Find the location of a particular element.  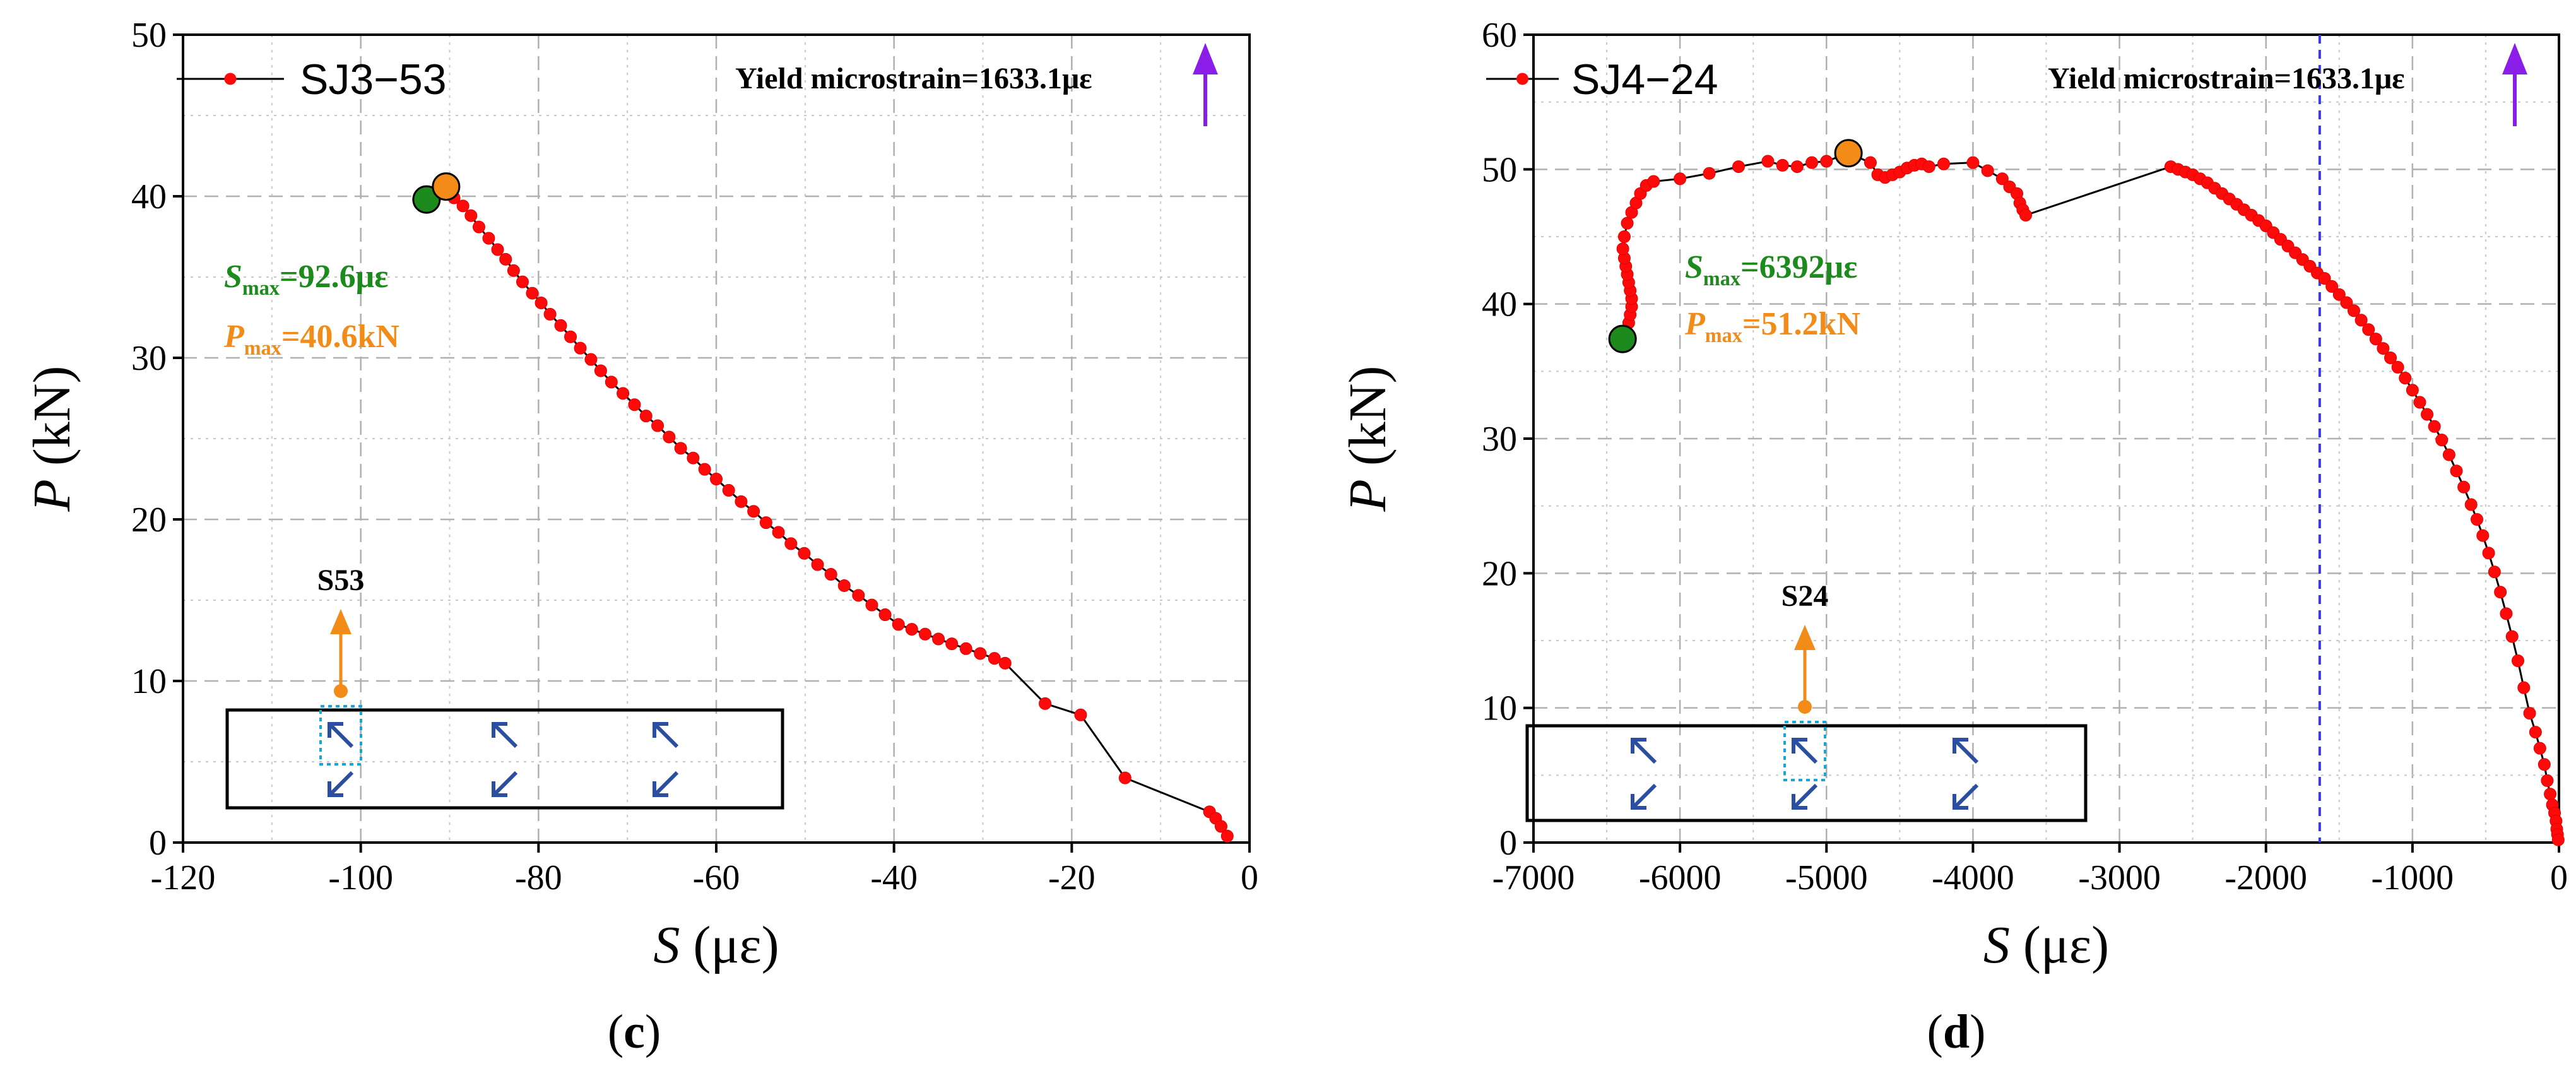

pmax-marker is located at coordinates (1849, 153).